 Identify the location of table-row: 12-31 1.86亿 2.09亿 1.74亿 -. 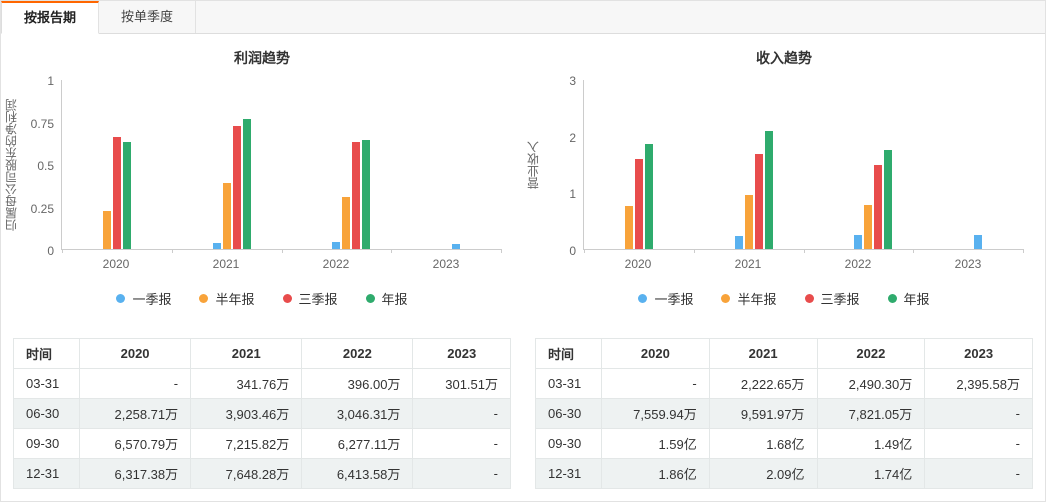
(784, 473).